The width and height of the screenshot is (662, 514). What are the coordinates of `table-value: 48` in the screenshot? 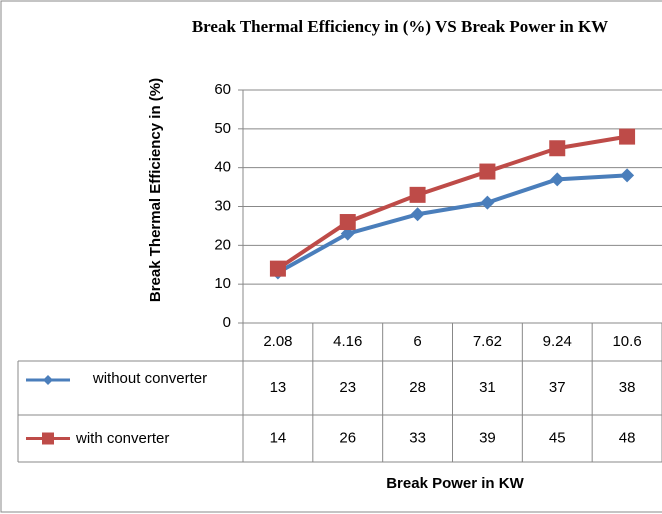 It's located at (627, 437).